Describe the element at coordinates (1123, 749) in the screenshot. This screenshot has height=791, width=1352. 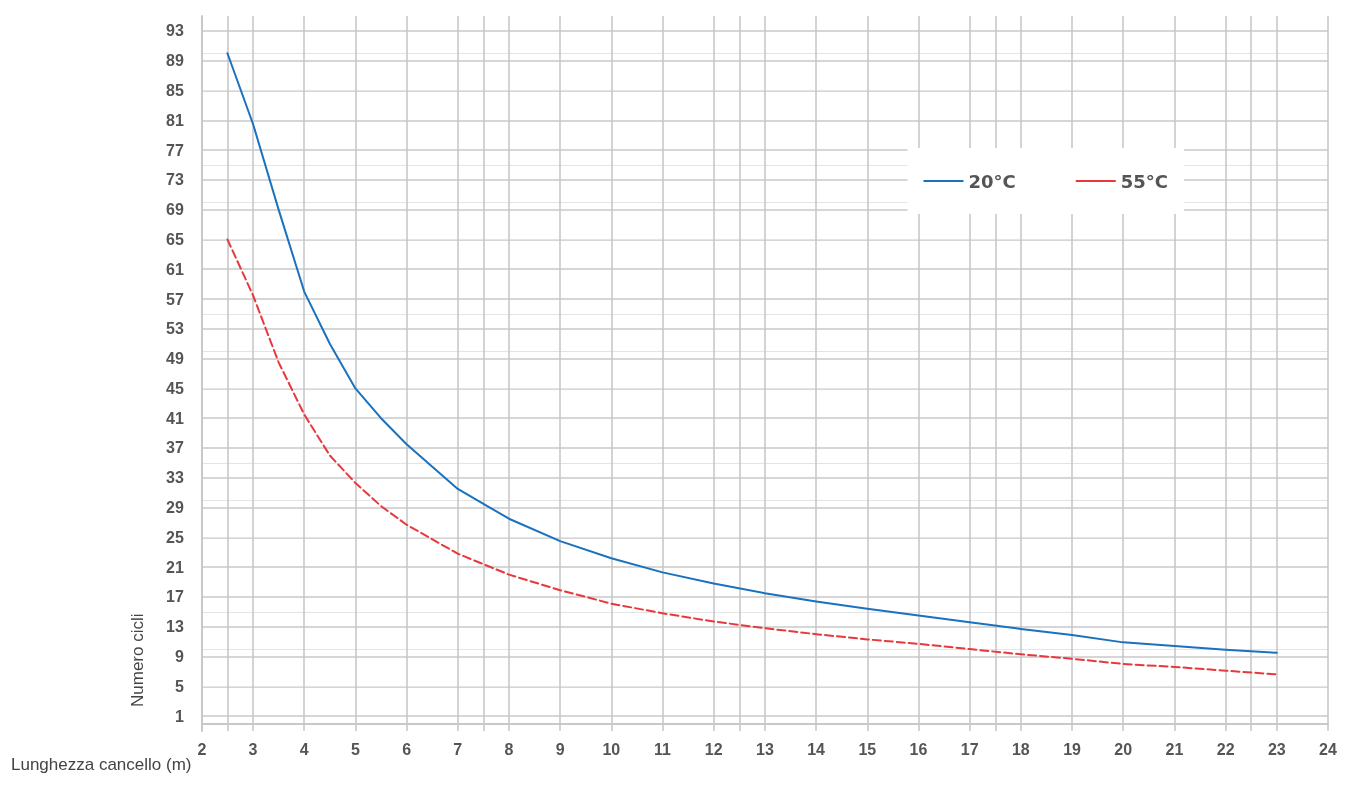
I see `x-tick-label: 20` at that location.